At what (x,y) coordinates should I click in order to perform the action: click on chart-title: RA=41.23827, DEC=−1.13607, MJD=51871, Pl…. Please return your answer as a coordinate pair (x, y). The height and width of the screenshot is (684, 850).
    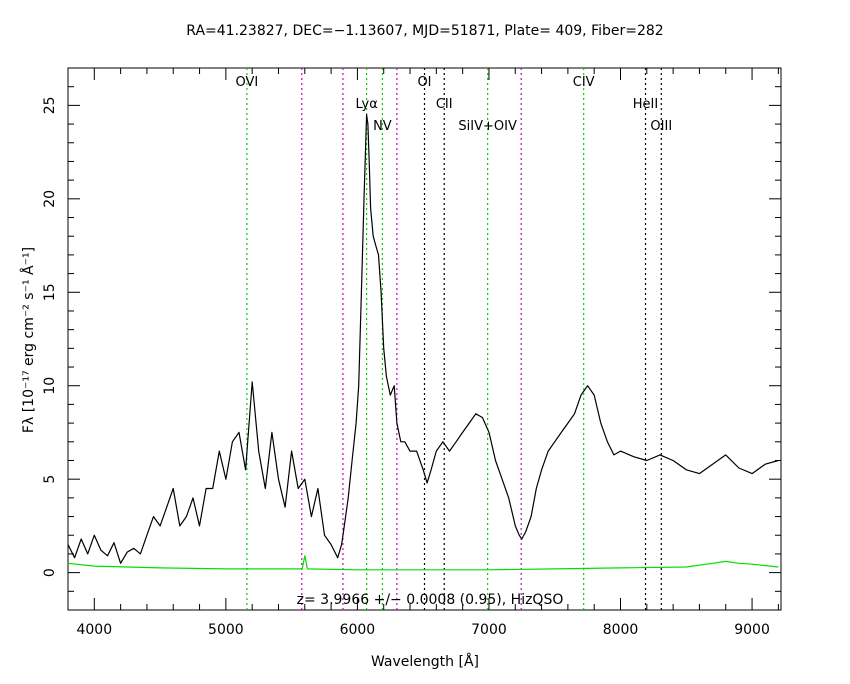
    Looking at the image, I should click on (424, 31).